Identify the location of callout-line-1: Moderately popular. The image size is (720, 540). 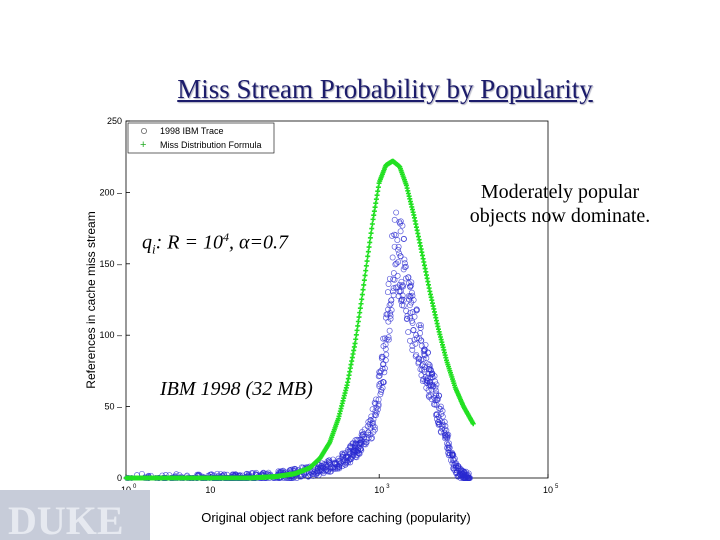
(560, 192).